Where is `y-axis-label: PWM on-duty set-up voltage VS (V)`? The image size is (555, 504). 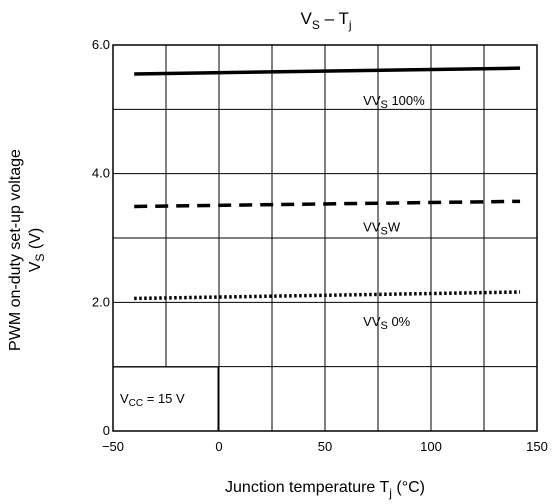 y-axis-label: PWM on-duty set-up voltage VS (V) is located at coordinates (27, 250).